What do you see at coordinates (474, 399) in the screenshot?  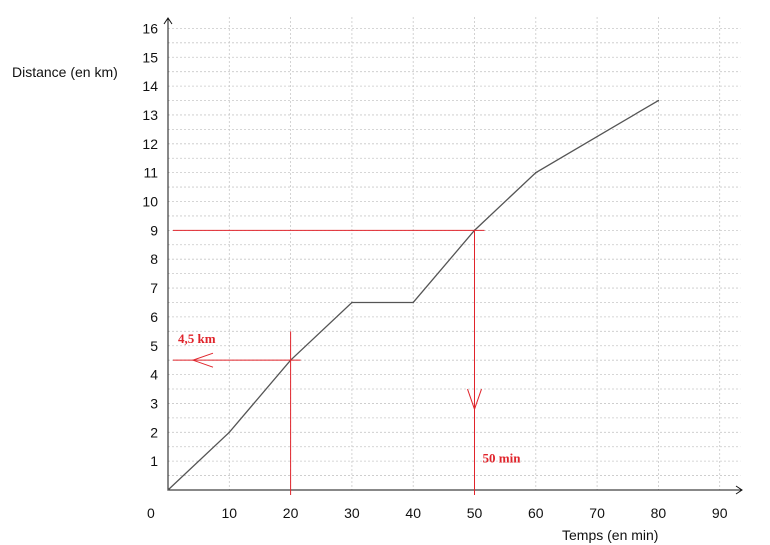 I see `annotation-arrowhead-down` at bounding box center [474, 399].